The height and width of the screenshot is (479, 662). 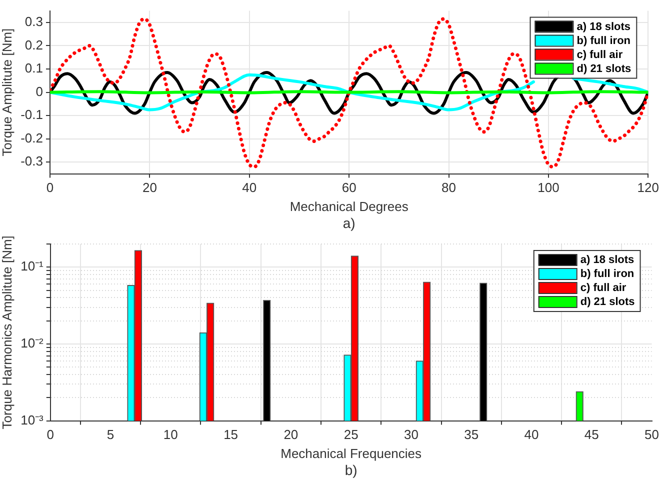 What do you see at coordinates (110, 434) in the screenshot?
I see `x-tick-label: 5` at bounding box center [110, 434].